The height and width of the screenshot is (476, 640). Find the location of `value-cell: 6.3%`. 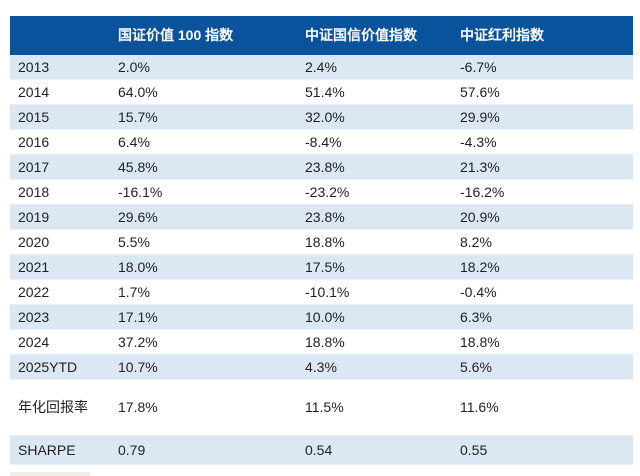

value-cell: 6.3% is located at coordinates (476, 317).